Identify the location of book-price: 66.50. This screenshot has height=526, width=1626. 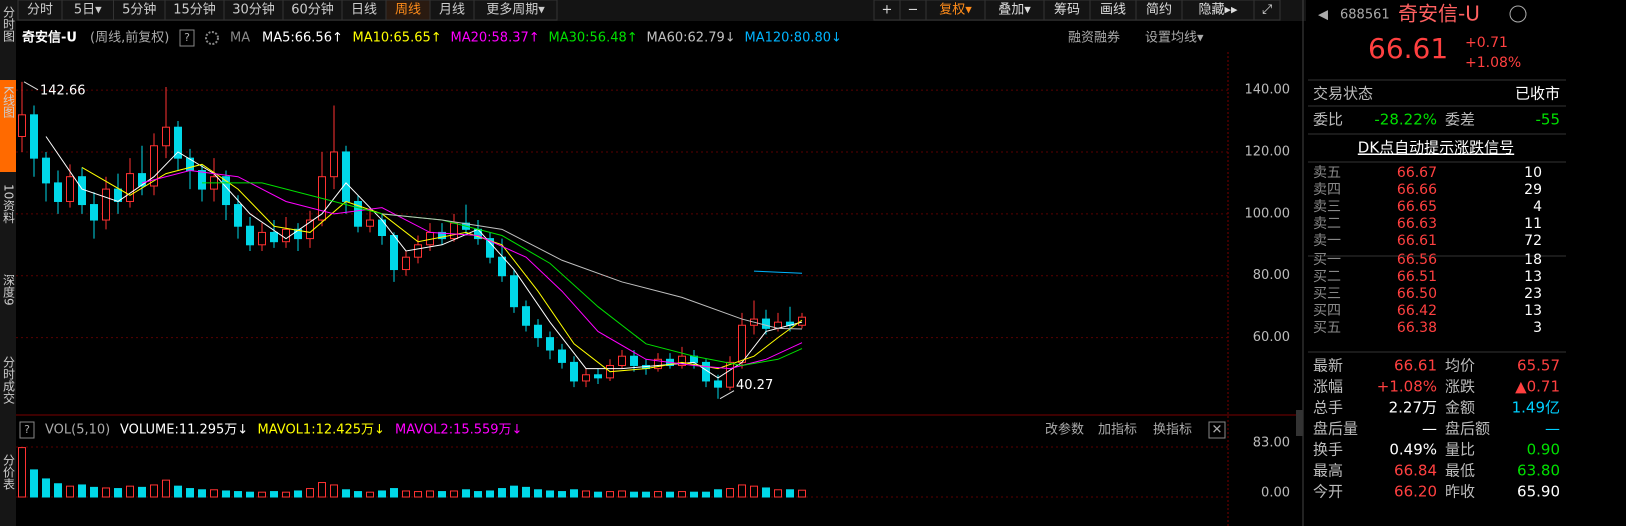
(1417, 294).